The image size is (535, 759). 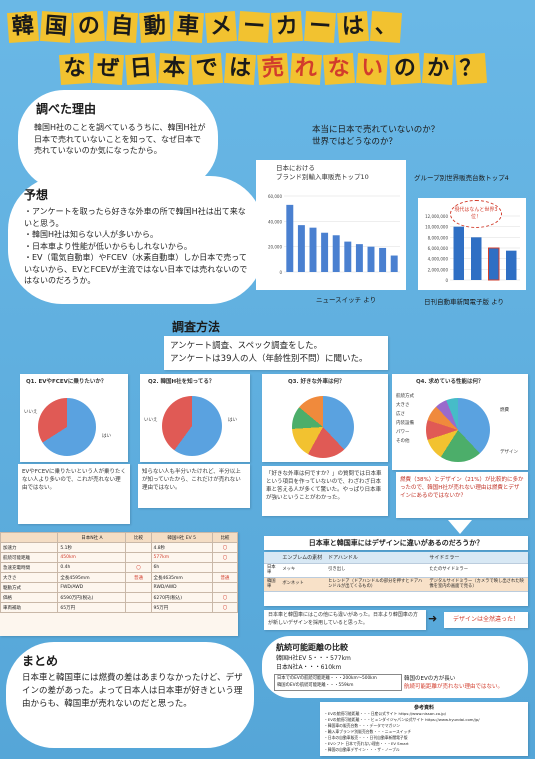 What do you see at coordinates (323, 427) in the screenshot?
I see `q3-pie` at bounding box center [323, 427].